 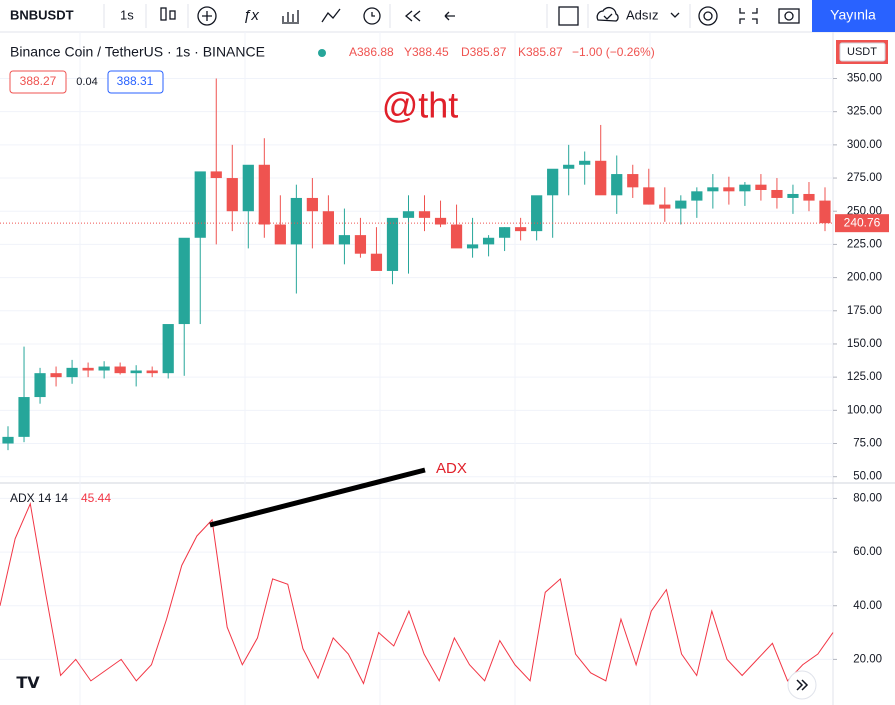 What do you see at coordinates (867, 498) in the screenshot?
I see `y-tick-label: 80.00` at bounding box center [867, 498].